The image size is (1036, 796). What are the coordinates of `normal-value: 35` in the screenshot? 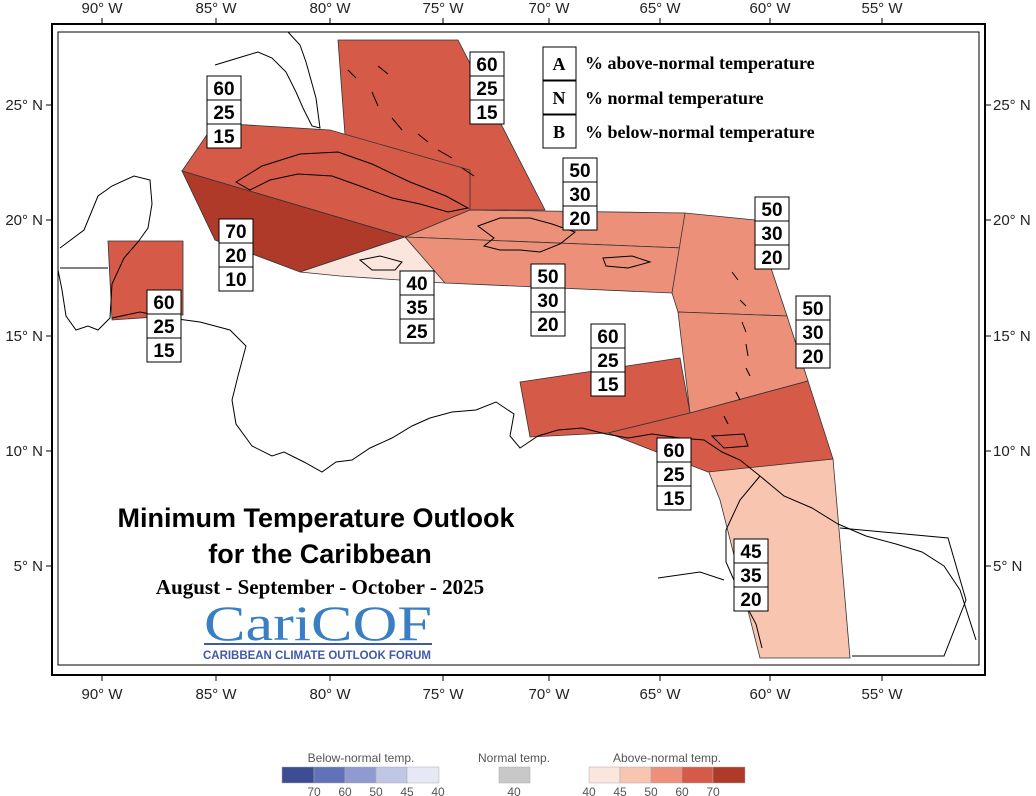 It's located at (751, 576).